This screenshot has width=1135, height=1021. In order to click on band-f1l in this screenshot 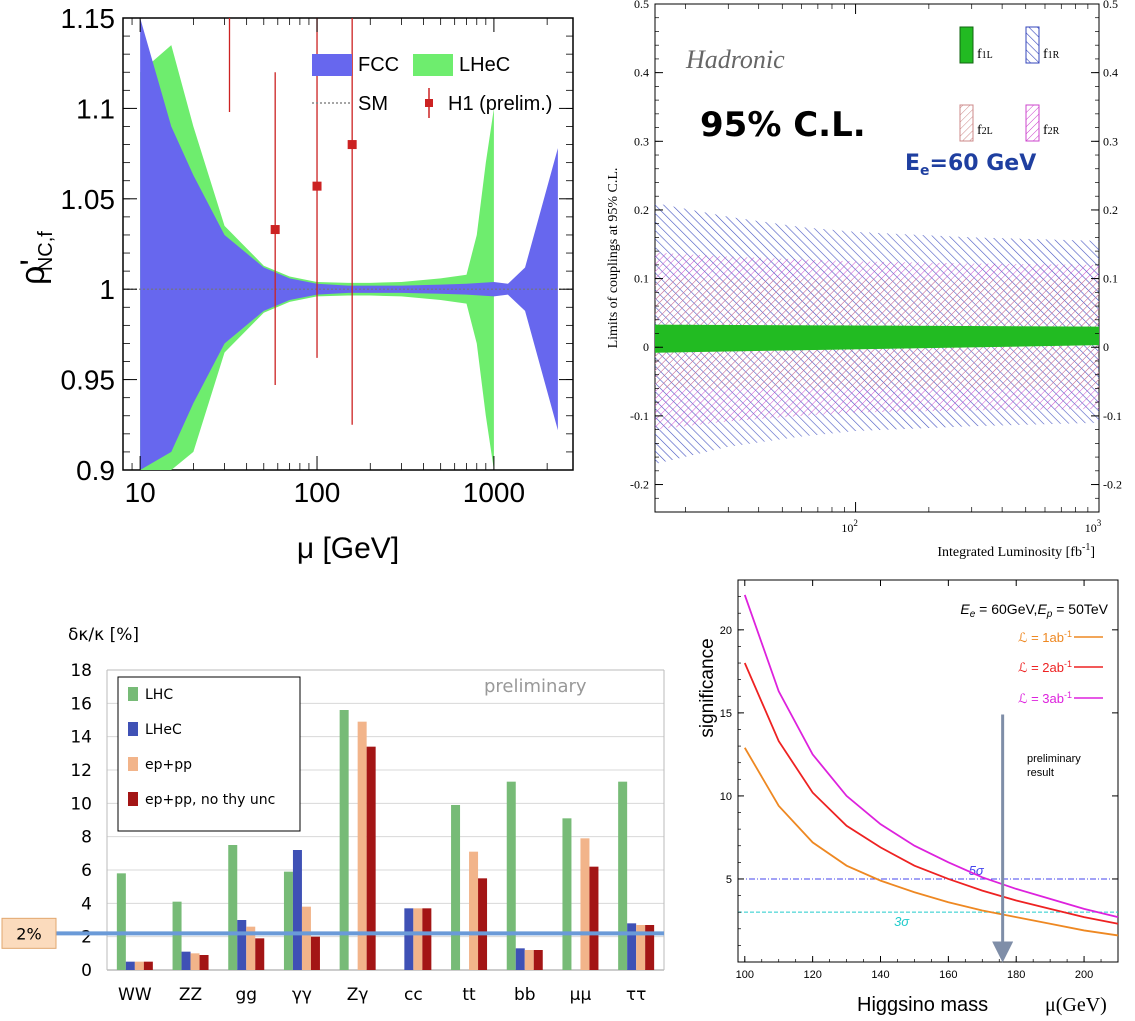, I will do `click(877, 338)`.